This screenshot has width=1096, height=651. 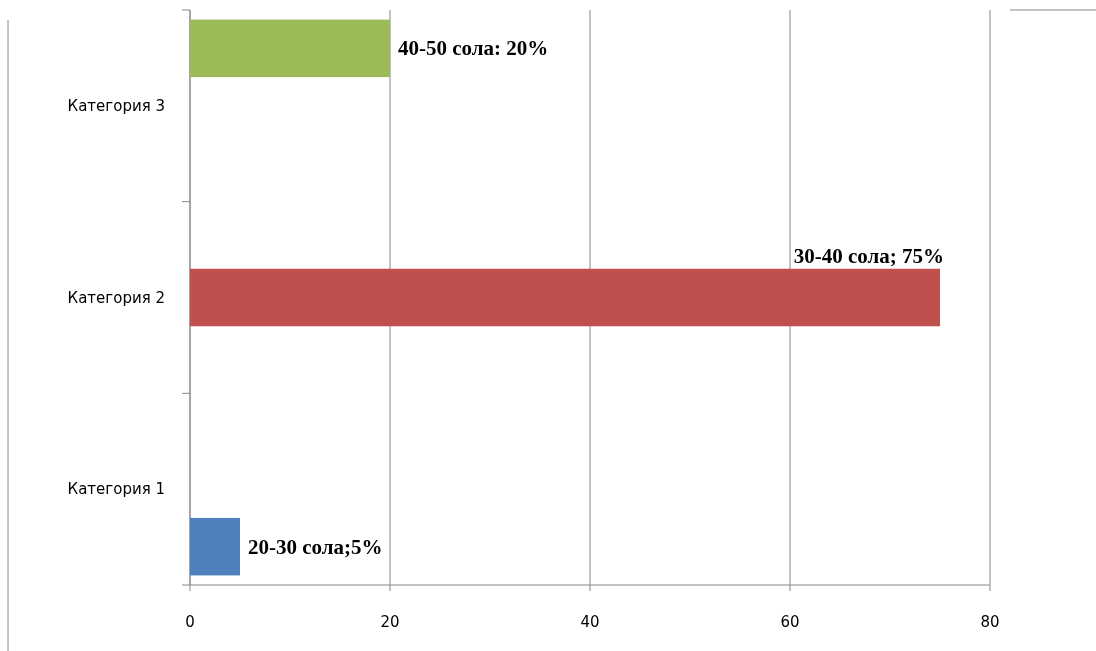 What do you see at coordinates (390, 622) in the screenshot?
I see `x-tick-label: 20` at bounding box center [390, 622].